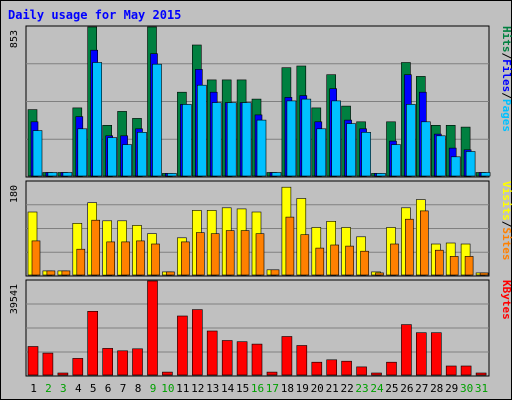 This screenshot has width=512, height=400. I want to click on legend-entry: KBytes, so click(506, 300).